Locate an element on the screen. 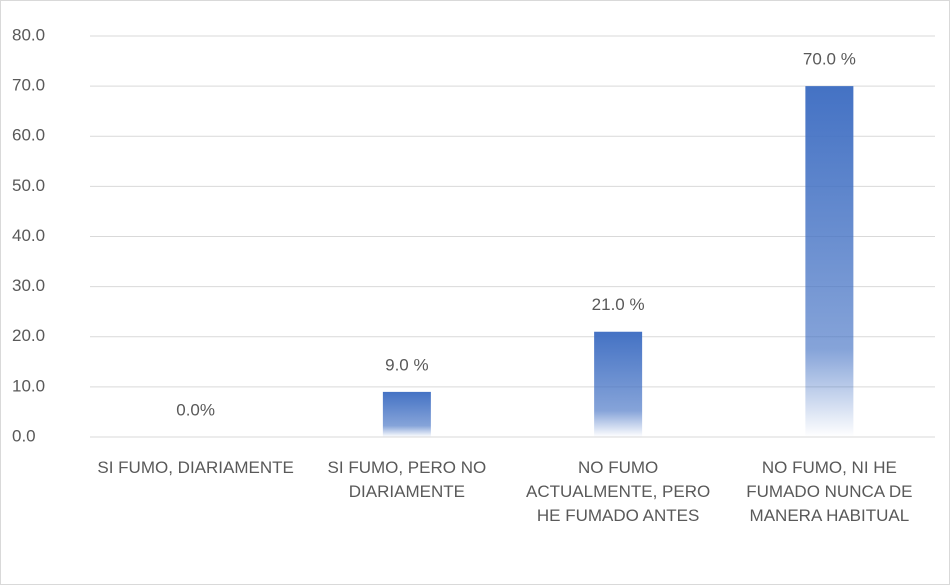 Image resolution: width=950 pixels, height=585 pixels. data-label: 70.0 % is located at coordinates (829, 59).